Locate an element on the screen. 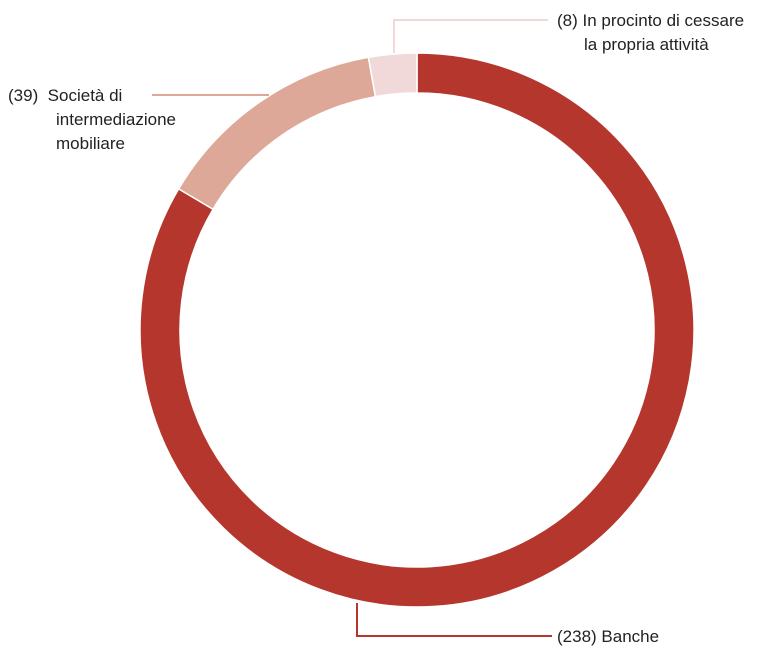 This screenshot has height=650, width=774. slice-label-2-line-0: (8) In procinto di cessare is located at coordinates (650, 20).